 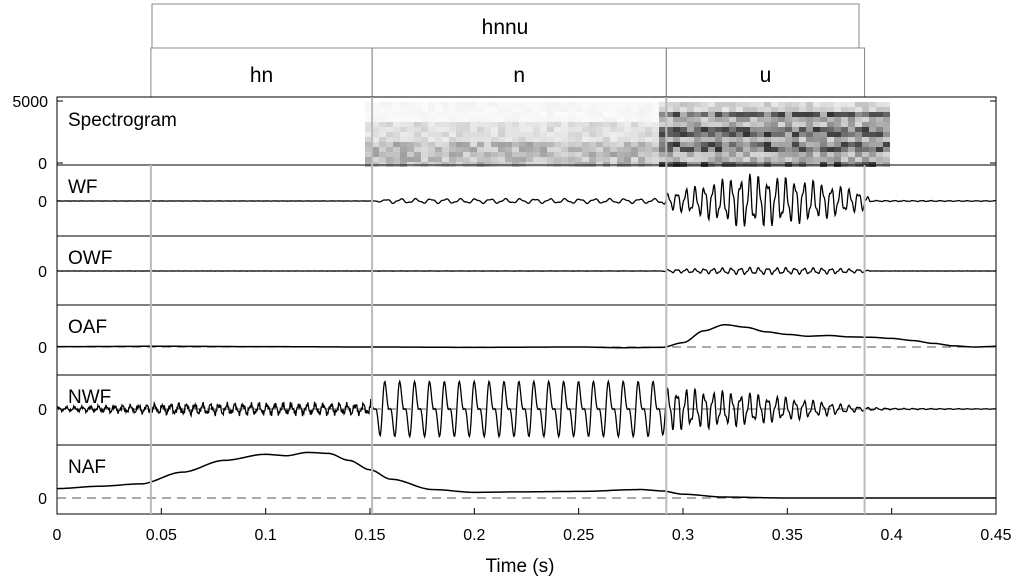 What do you see at coordinates (526, 475) in the screenshot?
I see `naf-series-line` at bounding box center [526, 475].